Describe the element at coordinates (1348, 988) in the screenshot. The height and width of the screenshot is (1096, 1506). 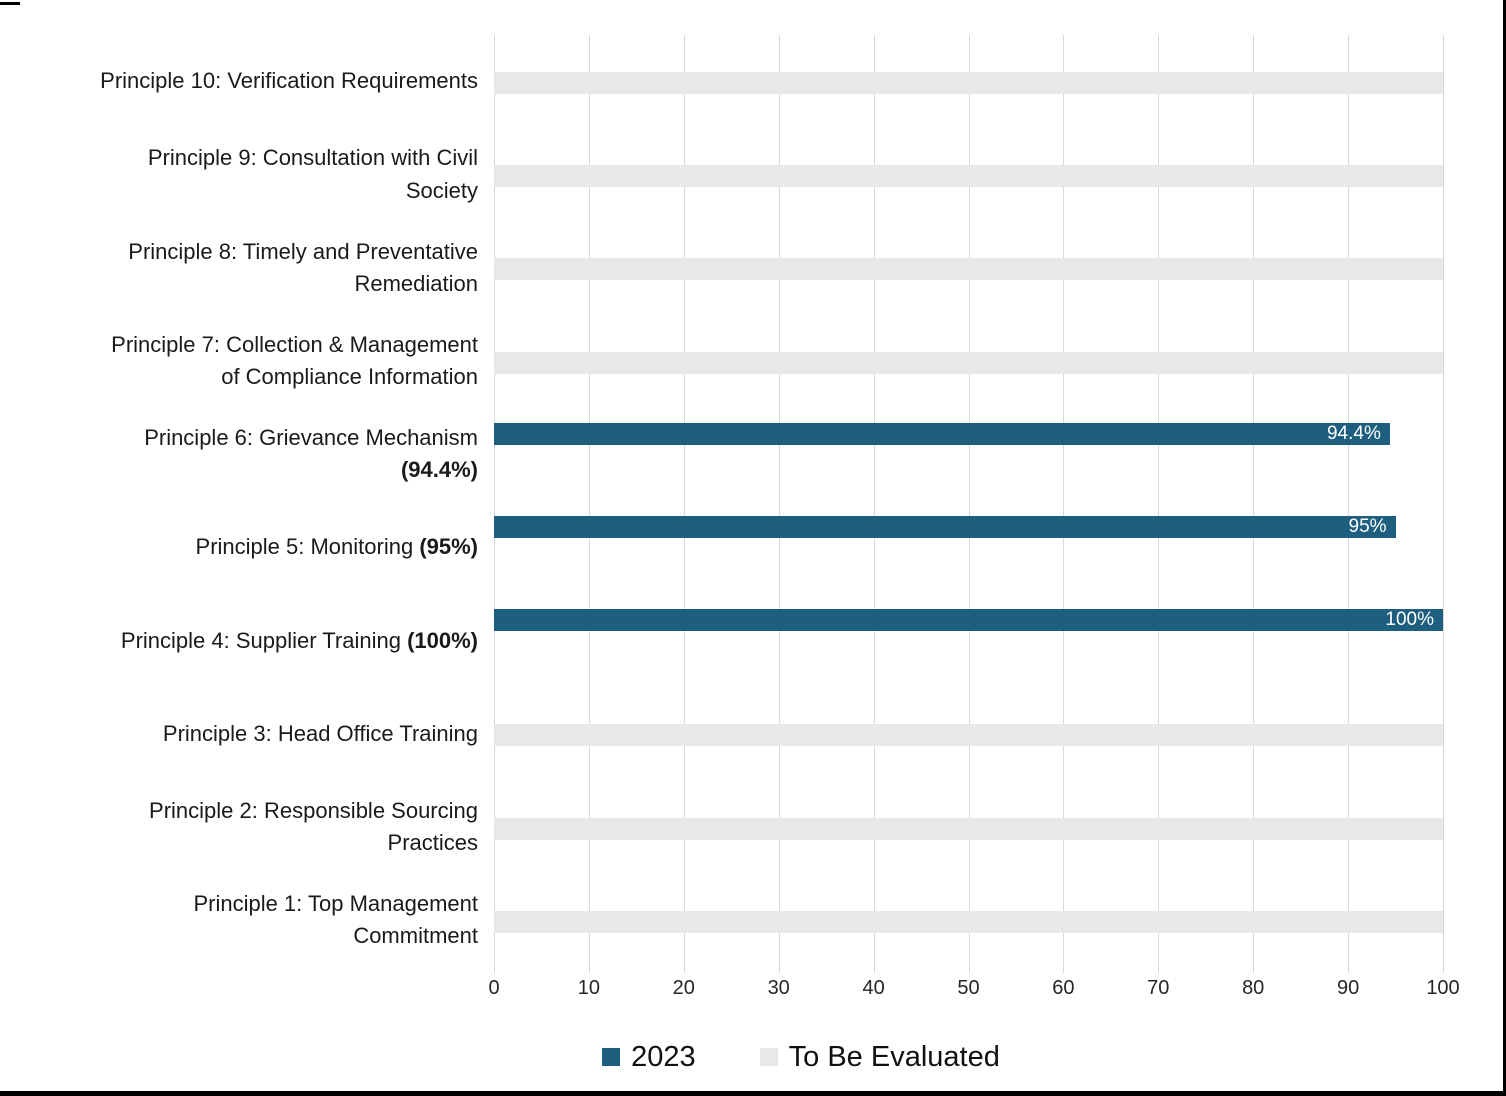
I see `x-tick-label-90: 90` at that location.